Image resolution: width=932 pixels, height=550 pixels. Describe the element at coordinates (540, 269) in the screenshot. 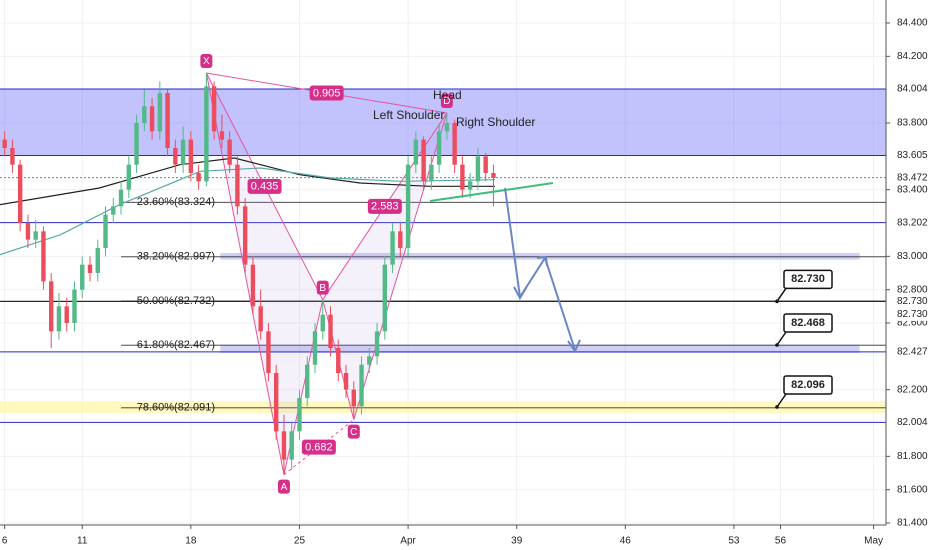

I see `projection-path` at that location.